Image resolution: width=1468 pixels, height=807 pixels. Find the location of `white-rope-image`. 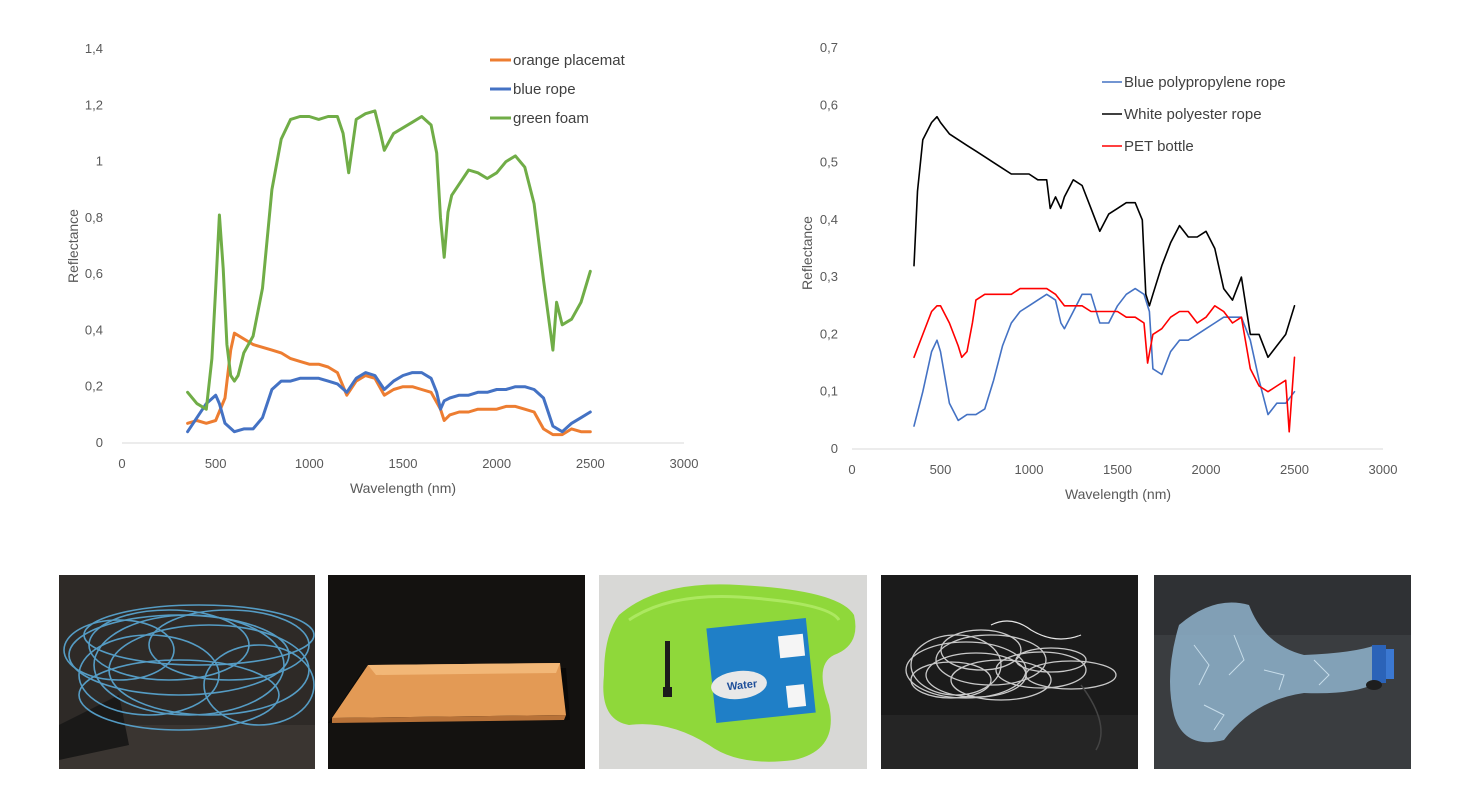

white-rope-image is located at coordinates (1009, 672).